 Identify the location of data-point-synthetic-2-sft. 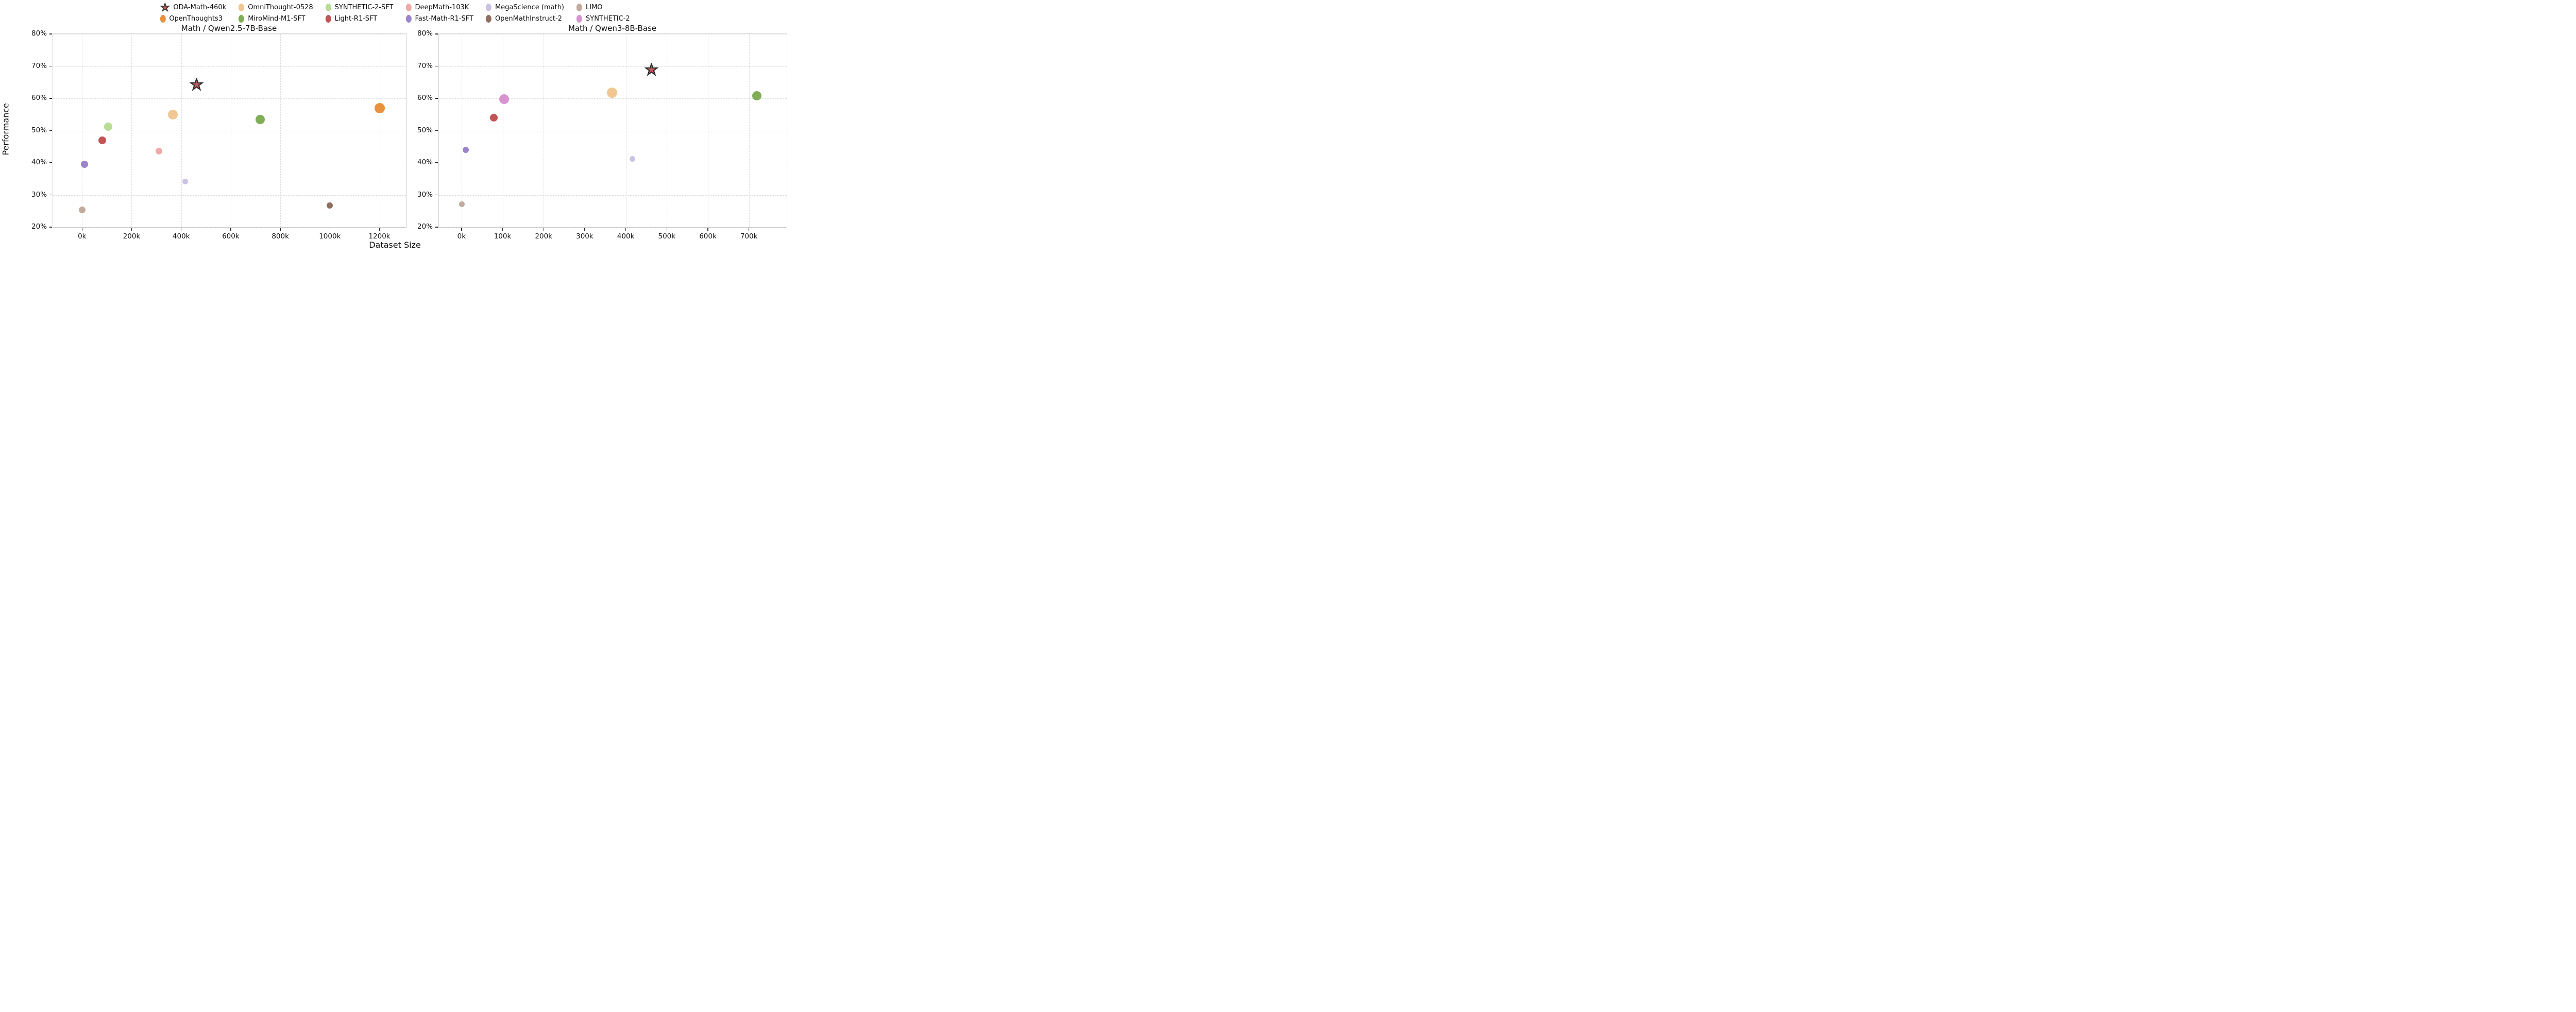
(108, 127).